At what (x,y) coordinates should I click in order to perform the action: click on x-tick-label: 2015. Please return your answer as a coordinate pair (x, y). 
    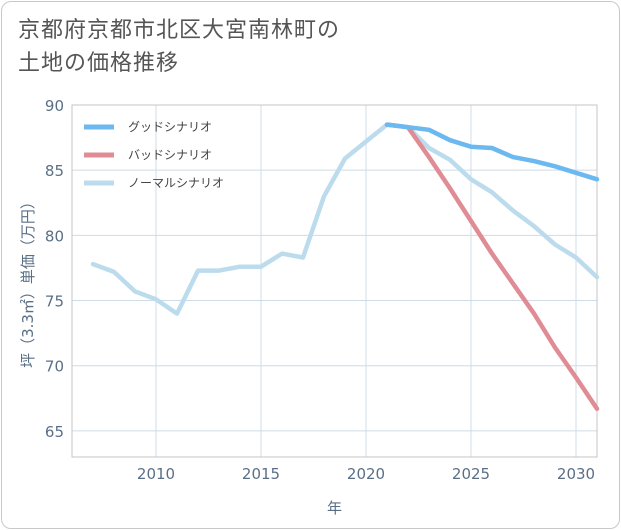
    Looking at the image, I should click on (261, 474).